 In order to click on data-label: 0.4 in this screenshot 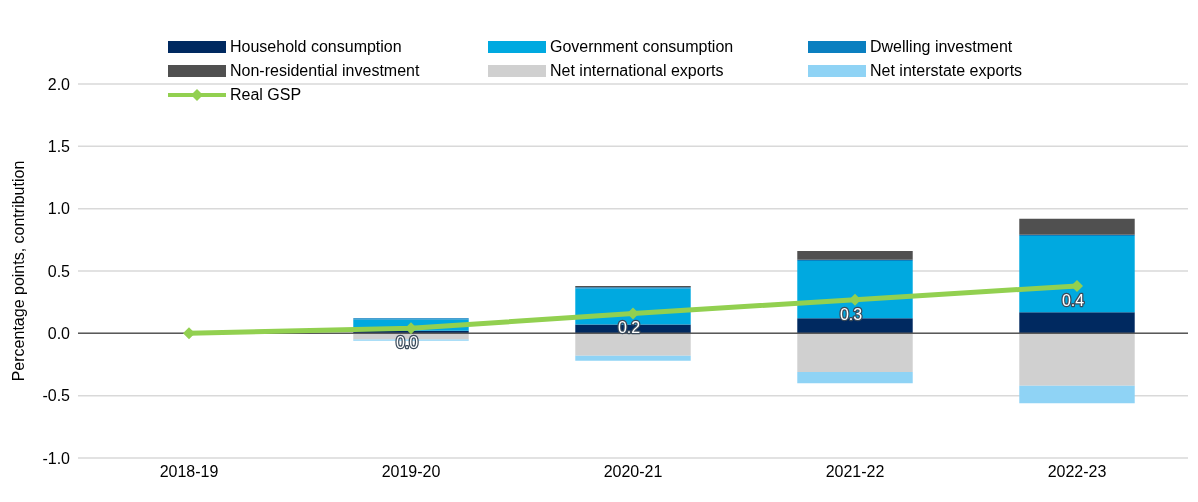, I will do `click(1073, 300)`.